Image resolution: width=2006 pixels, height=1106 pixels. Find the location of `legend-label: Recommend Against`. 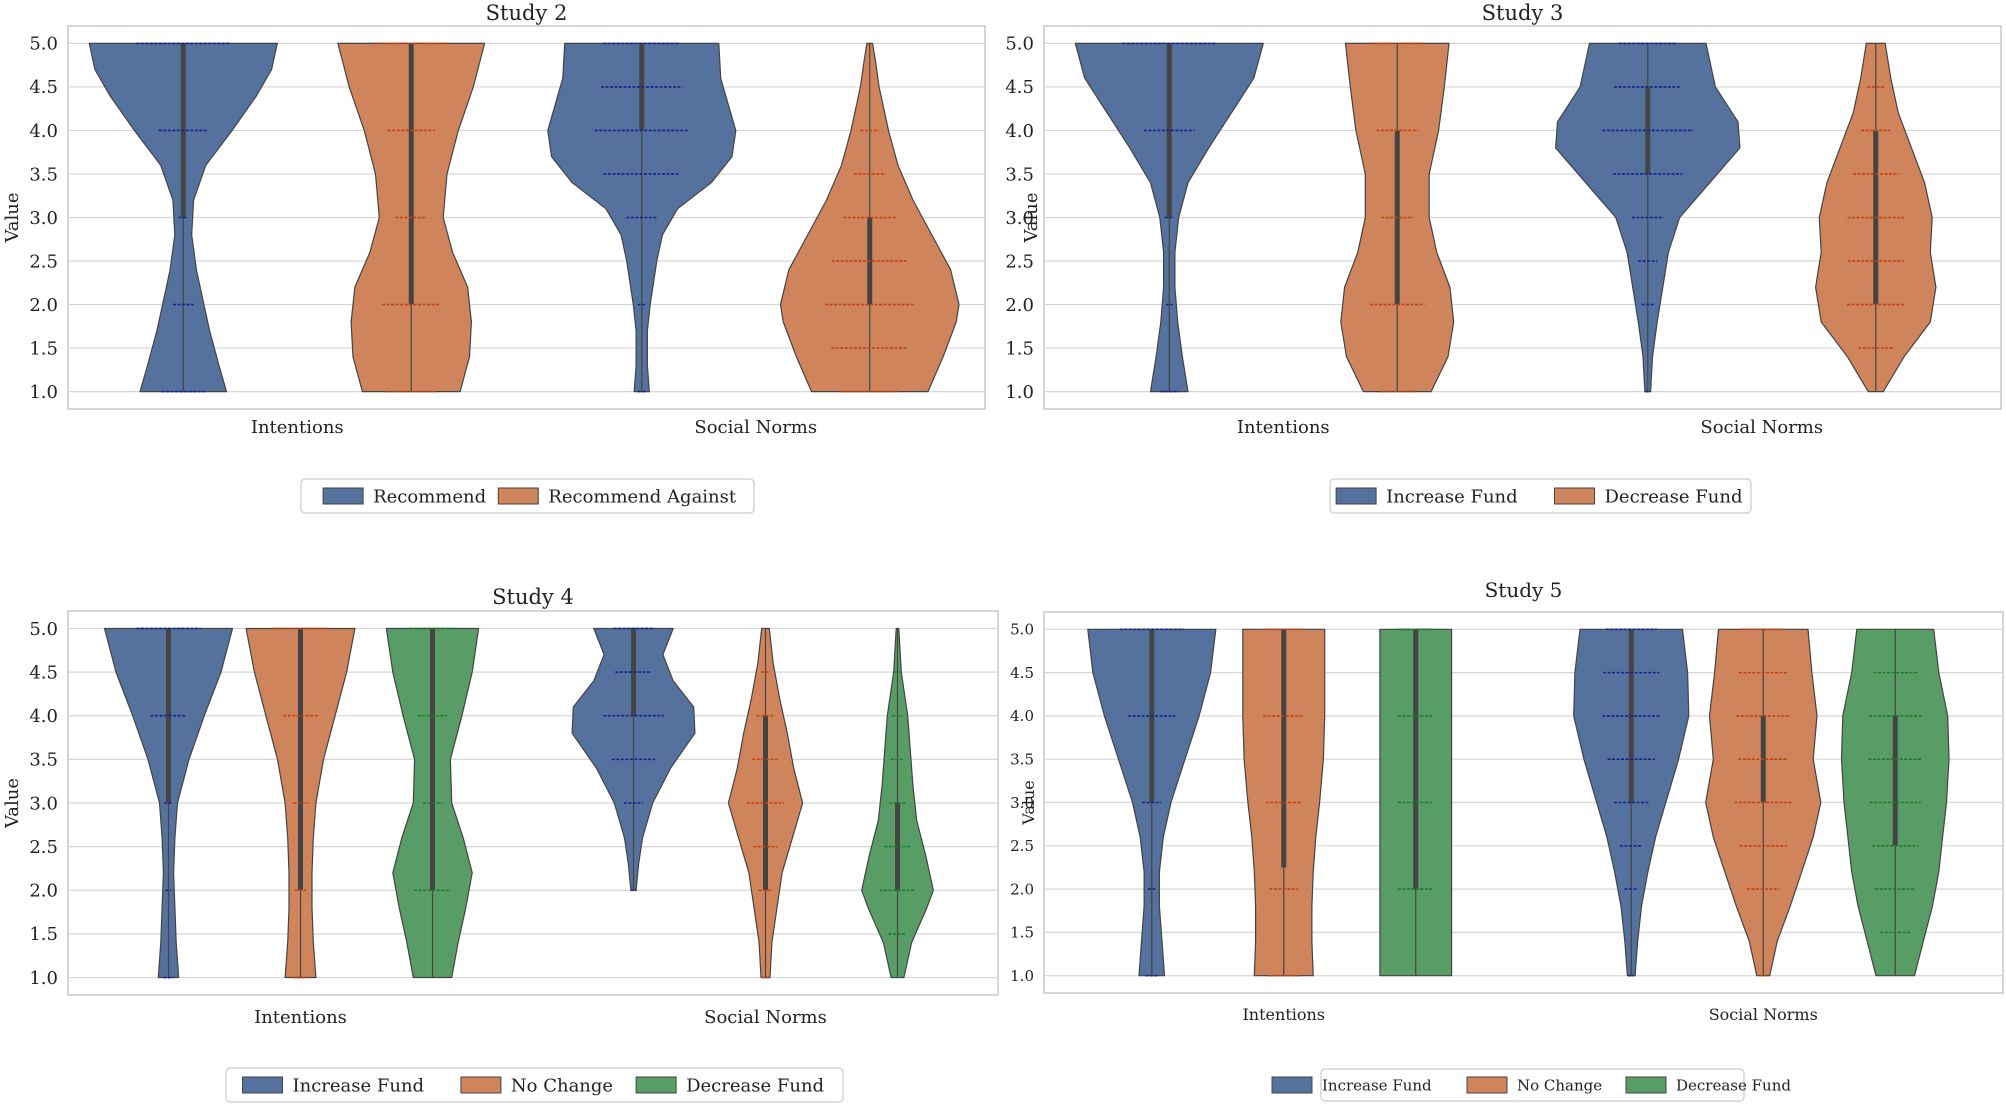

legend-label: Recommend Against is located at coordinates (642, 496).